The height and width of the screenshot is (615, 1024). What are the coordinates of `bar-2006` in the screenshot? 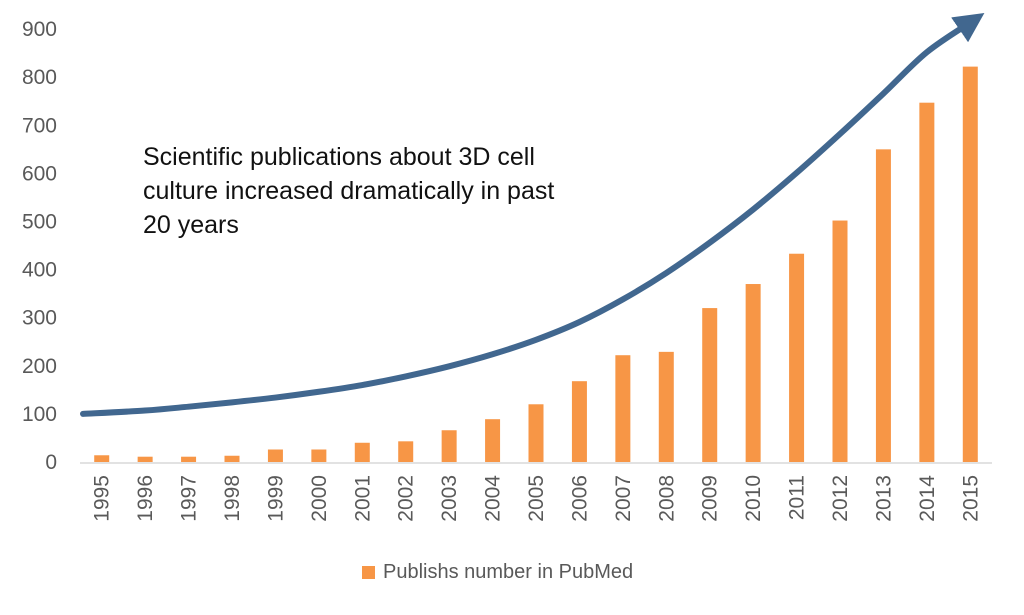 It's located at (579, 421).